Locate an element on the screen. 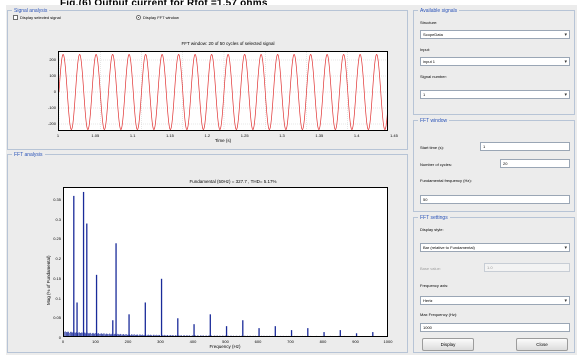 The width and height of the screenshot is (577, 355). signal-x-tick-label: 1.35 is located at coordinates (319, 135).